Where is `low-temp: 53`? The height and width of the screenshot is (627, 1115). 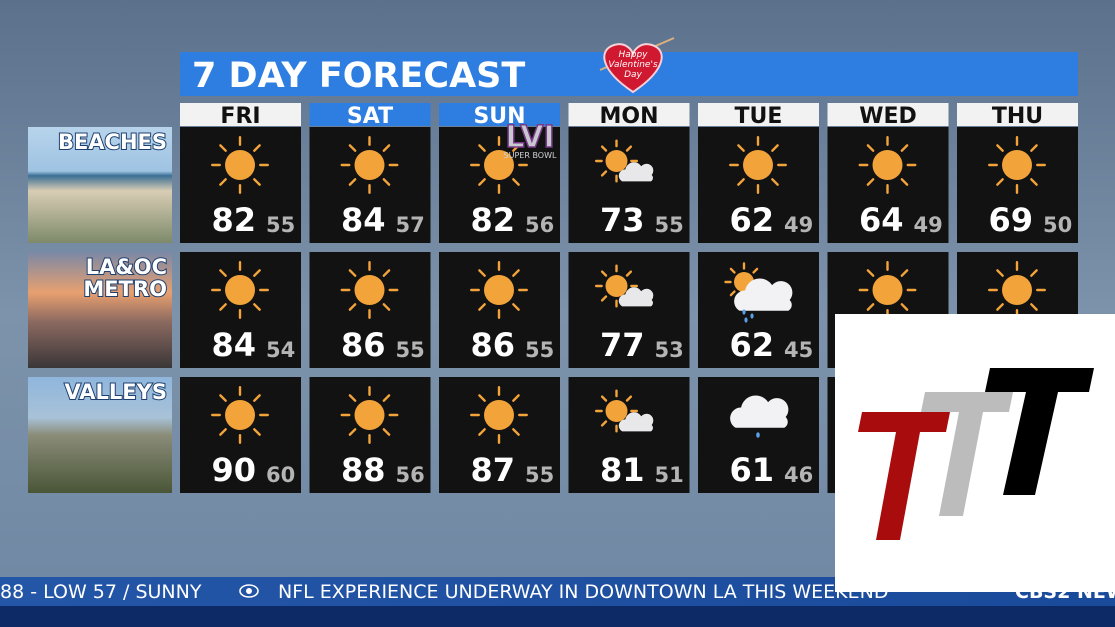
low-temp: 53 is located at coordinates (669, 350).